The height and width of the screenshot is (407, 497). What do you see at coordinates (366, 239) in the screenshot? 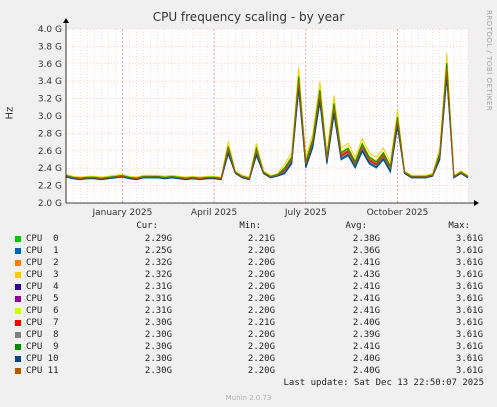
I see `legend-value-avg: 2.38G` at bounding box center [366, 239].